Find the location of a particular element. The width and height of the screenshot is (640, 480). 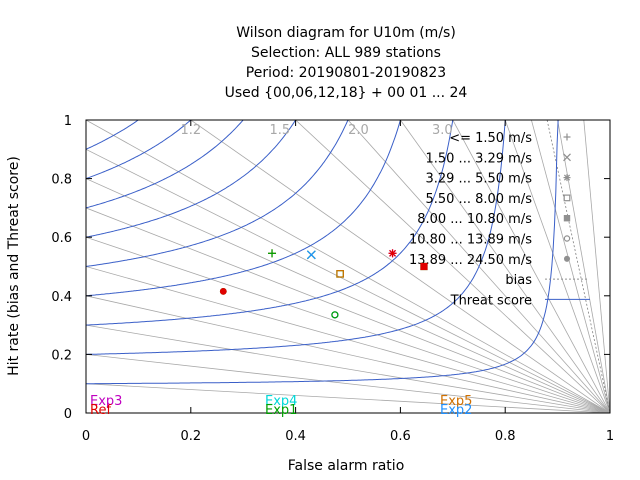

y-tick-label: 0.2 is located at coordinates (61, 355).